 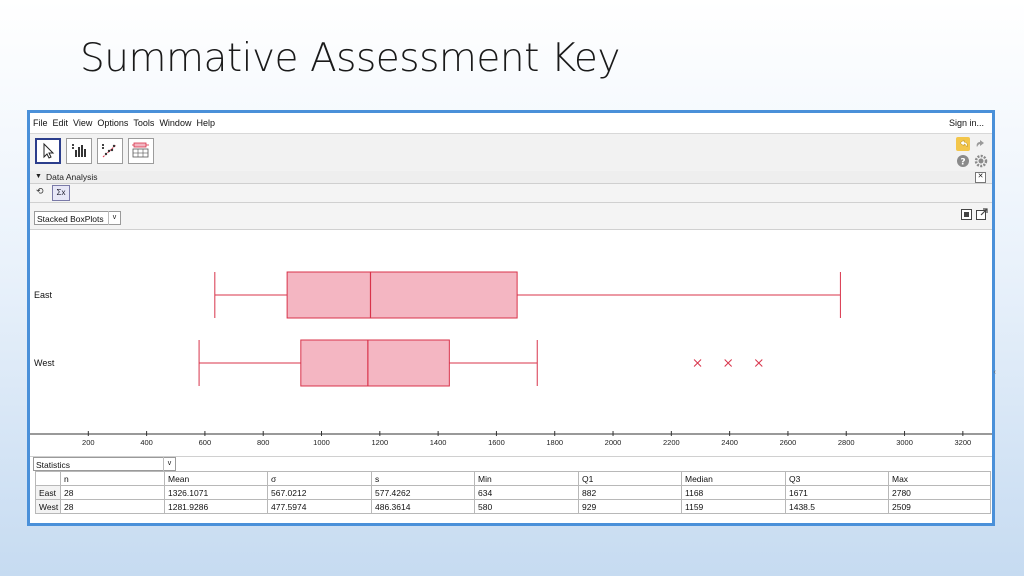 I want to click on collapse-side-arrow-icon: ‹, so click(x=994, y=372).